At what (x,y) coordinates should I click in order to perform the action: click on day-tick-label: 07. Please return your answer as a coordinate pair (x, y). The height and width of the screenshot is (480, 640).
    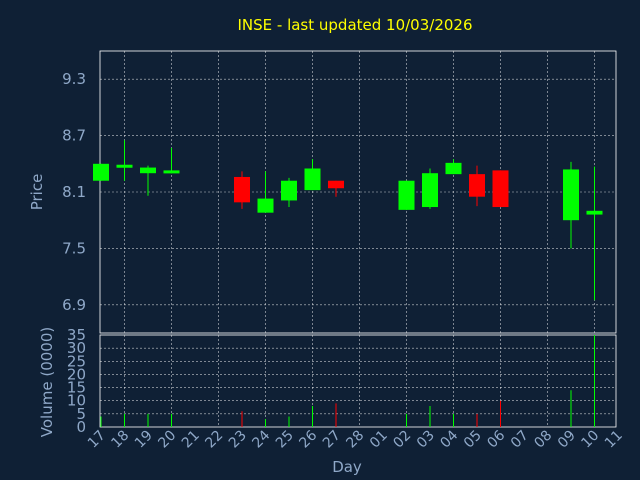
    Looking at the image, I should click on (520, 440).